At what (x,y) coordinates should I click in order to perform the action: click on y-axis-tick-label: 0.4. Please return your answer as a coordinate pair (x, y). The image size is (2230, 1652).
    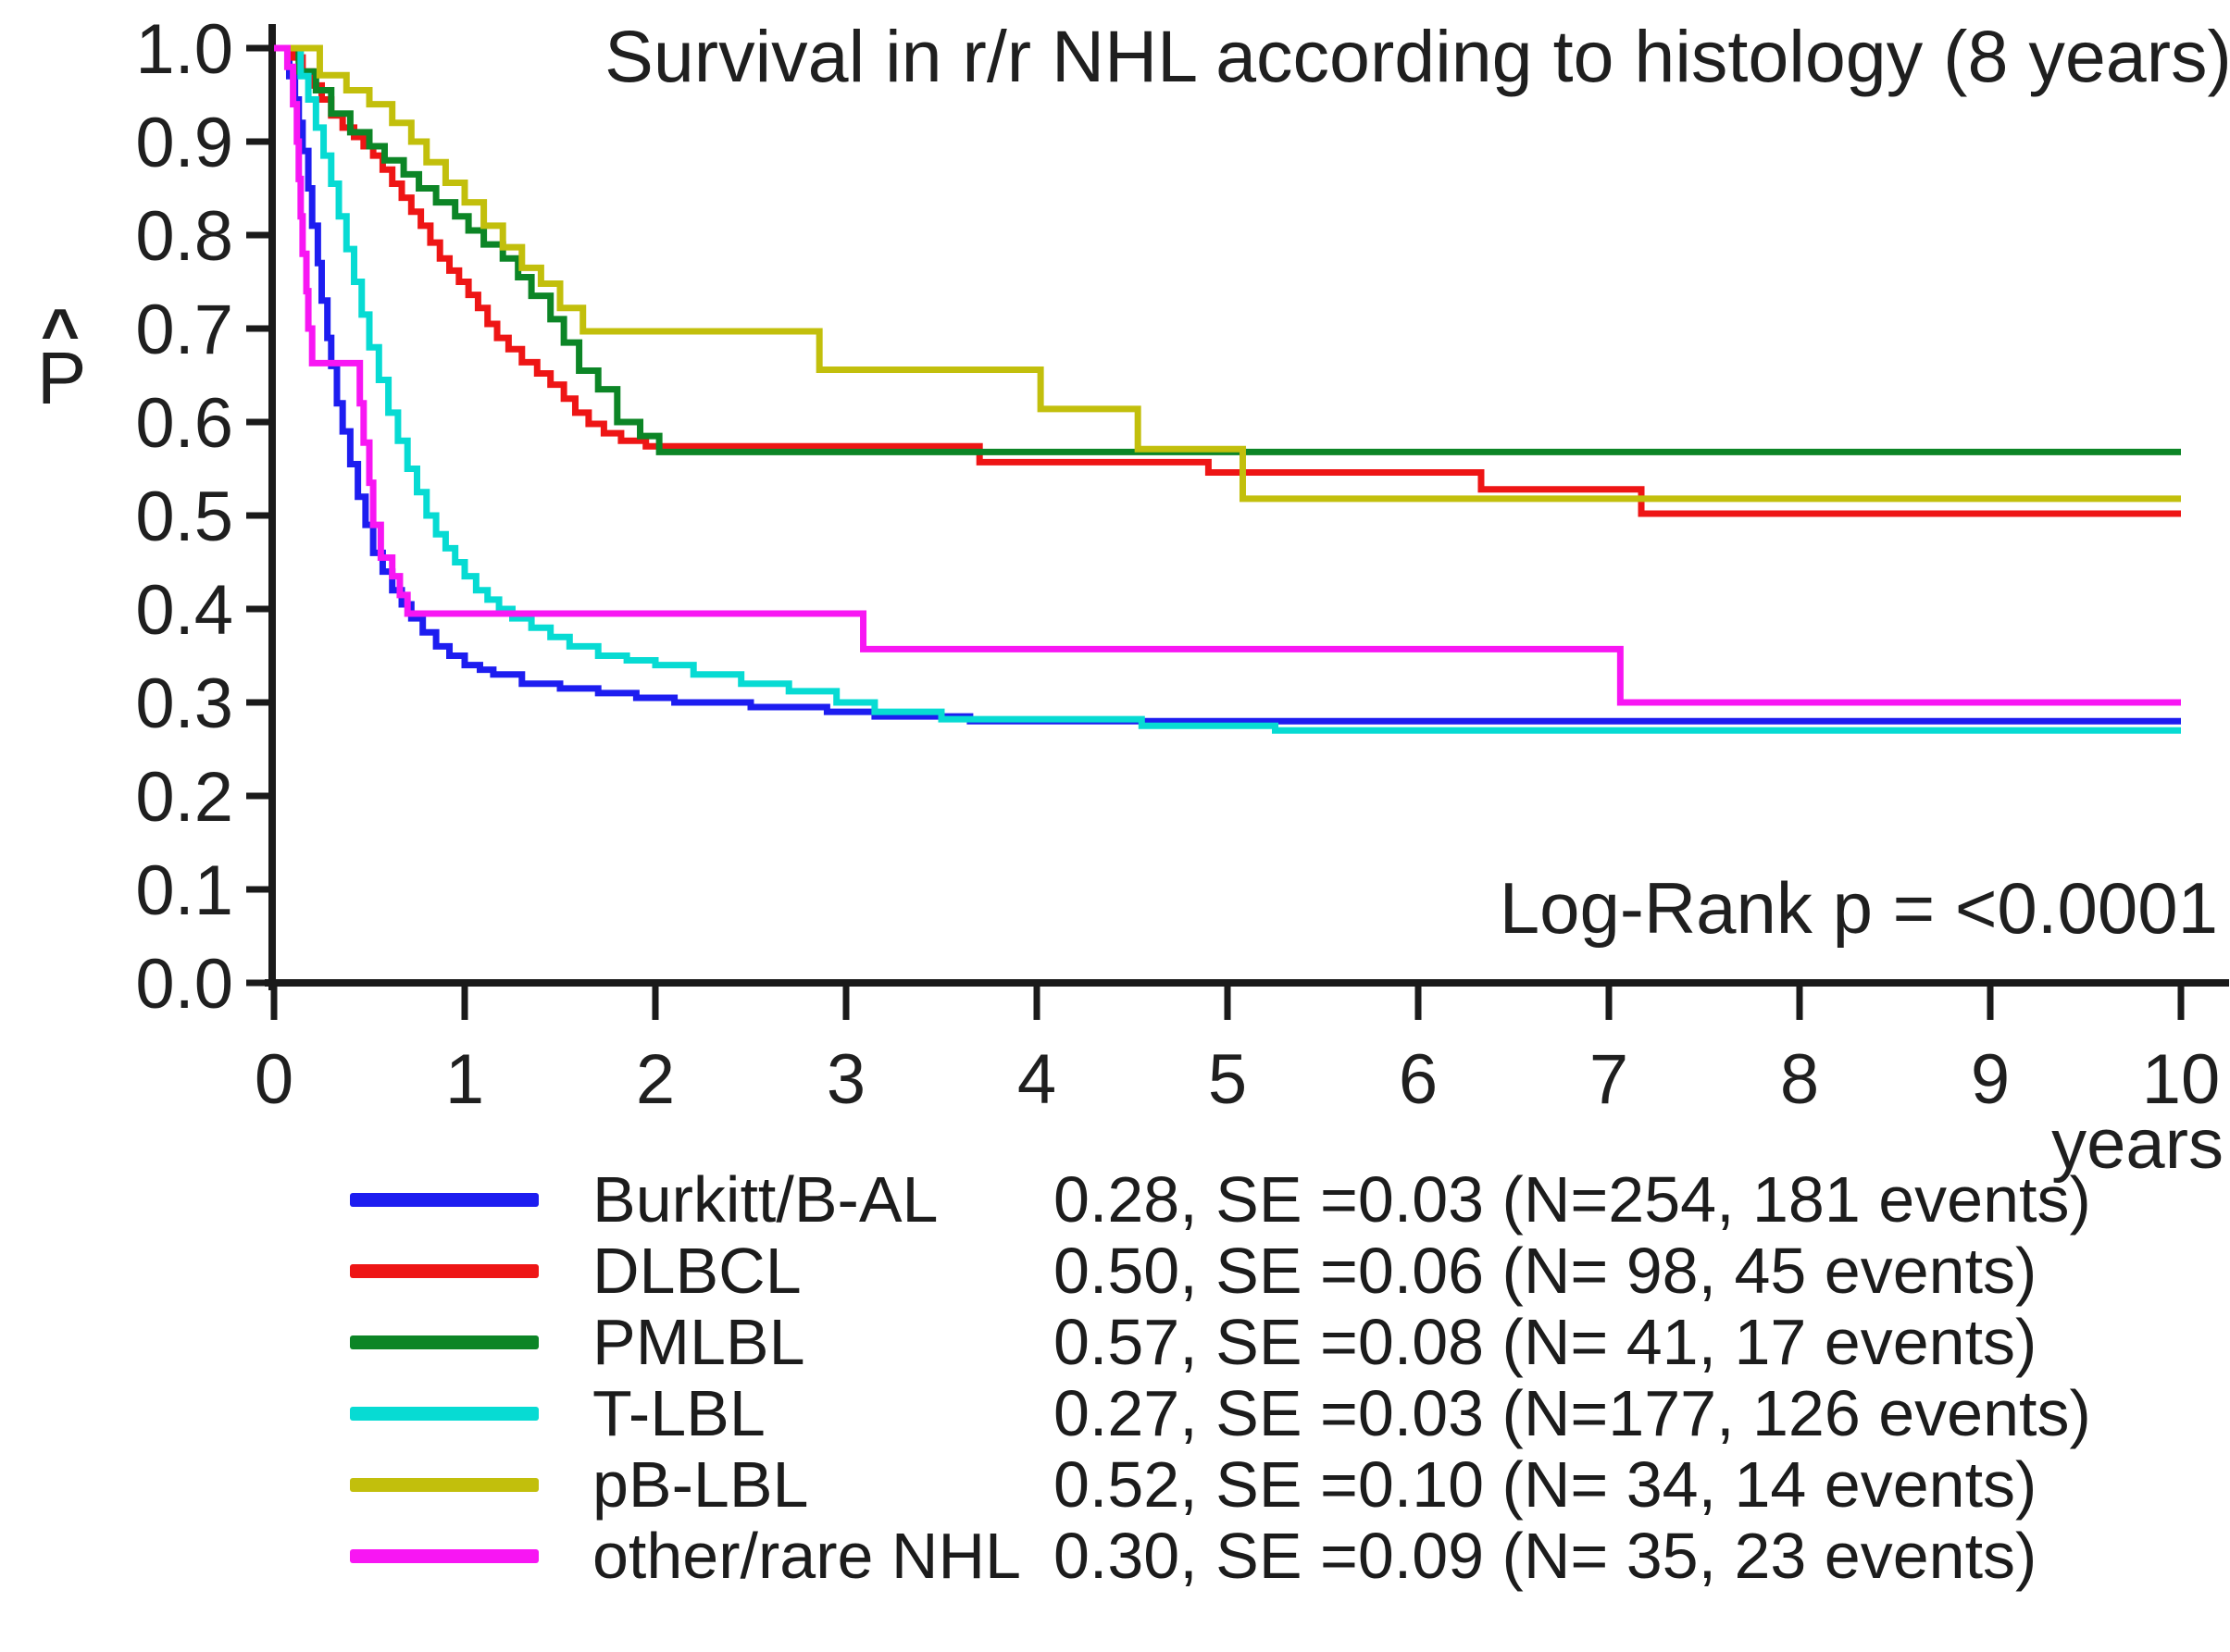
    Looking at the image, I should click on (184, 610).